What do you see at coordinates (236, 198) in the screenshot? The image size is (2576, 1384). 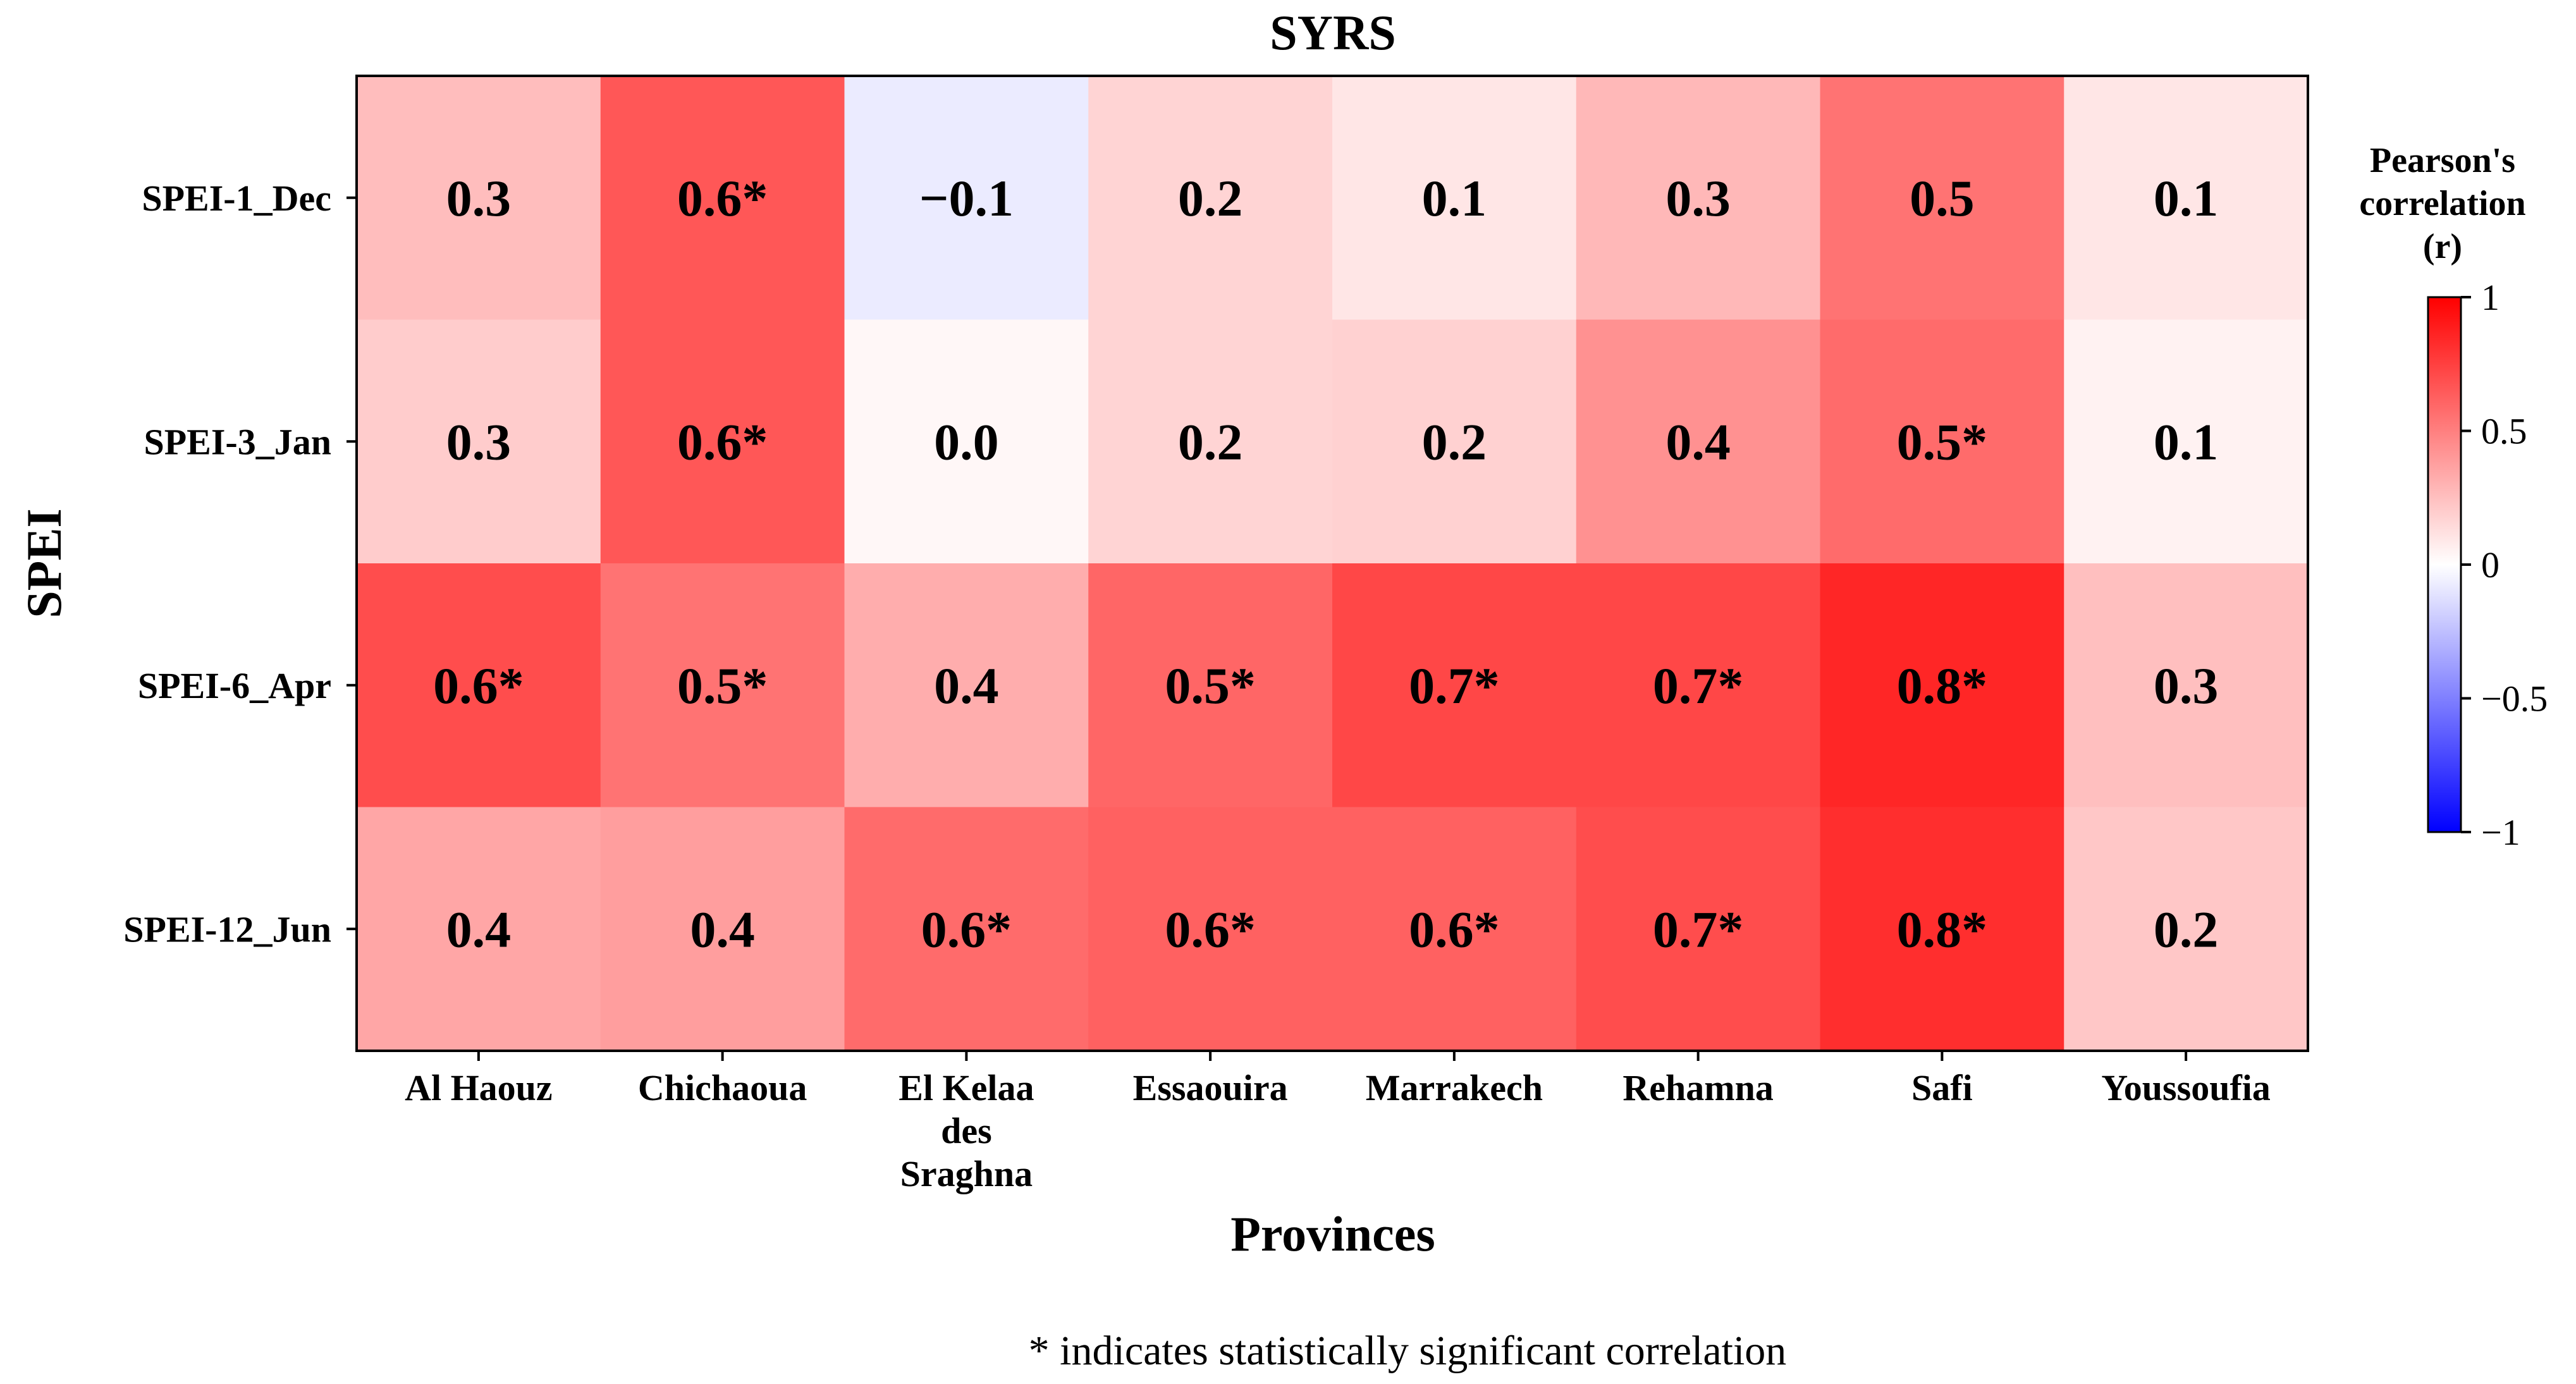 I see `y-tick-label: SPEI-1_Dec` at bounding box center [236, 198].